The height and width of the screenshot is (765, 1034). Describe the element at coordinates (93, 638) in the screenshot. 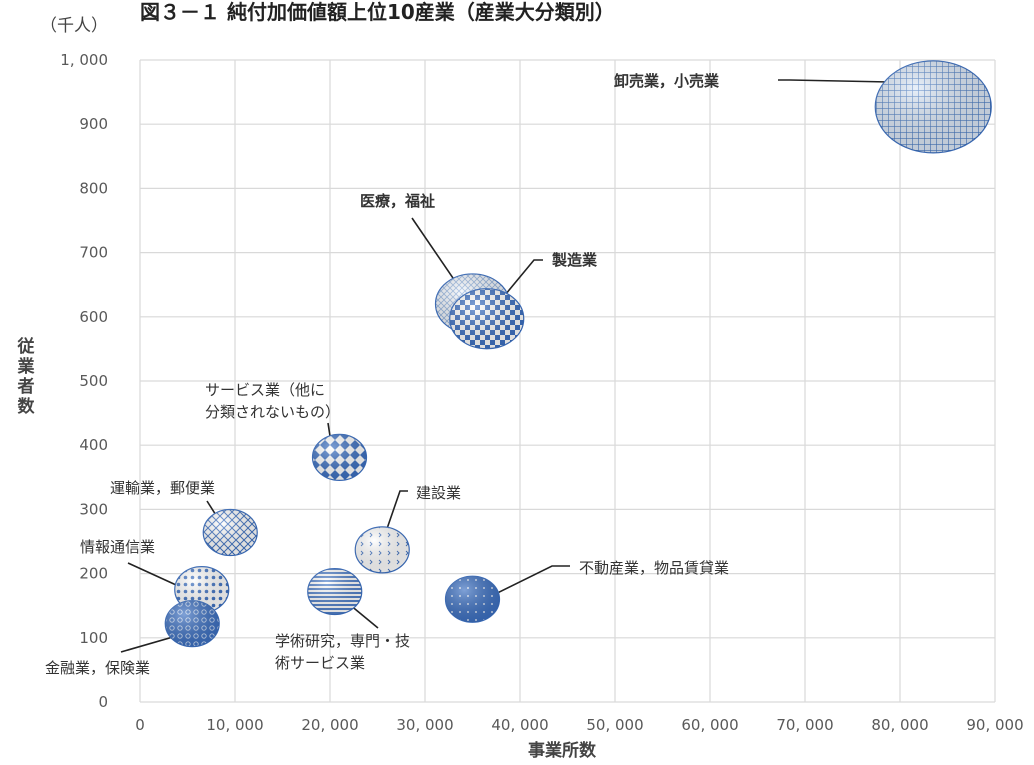

I see `y-tick-label: 100` at that location.